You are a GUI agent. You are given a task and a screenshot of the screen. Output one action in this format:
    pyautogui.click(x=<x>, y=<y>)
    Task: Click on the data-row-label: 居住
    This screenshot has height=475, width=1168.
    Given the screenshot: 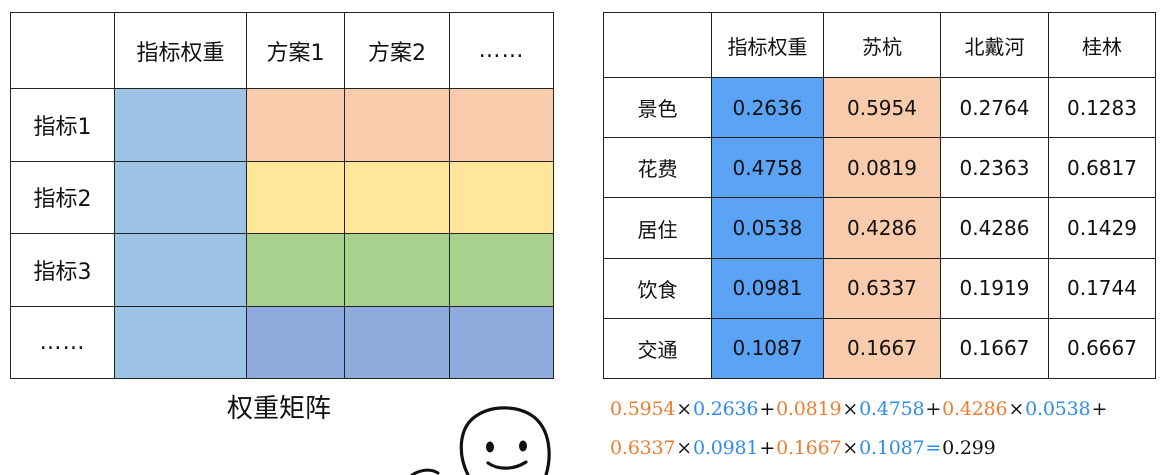 What is the action you would take?
    pyautogui.click(x=657, y=228)
    